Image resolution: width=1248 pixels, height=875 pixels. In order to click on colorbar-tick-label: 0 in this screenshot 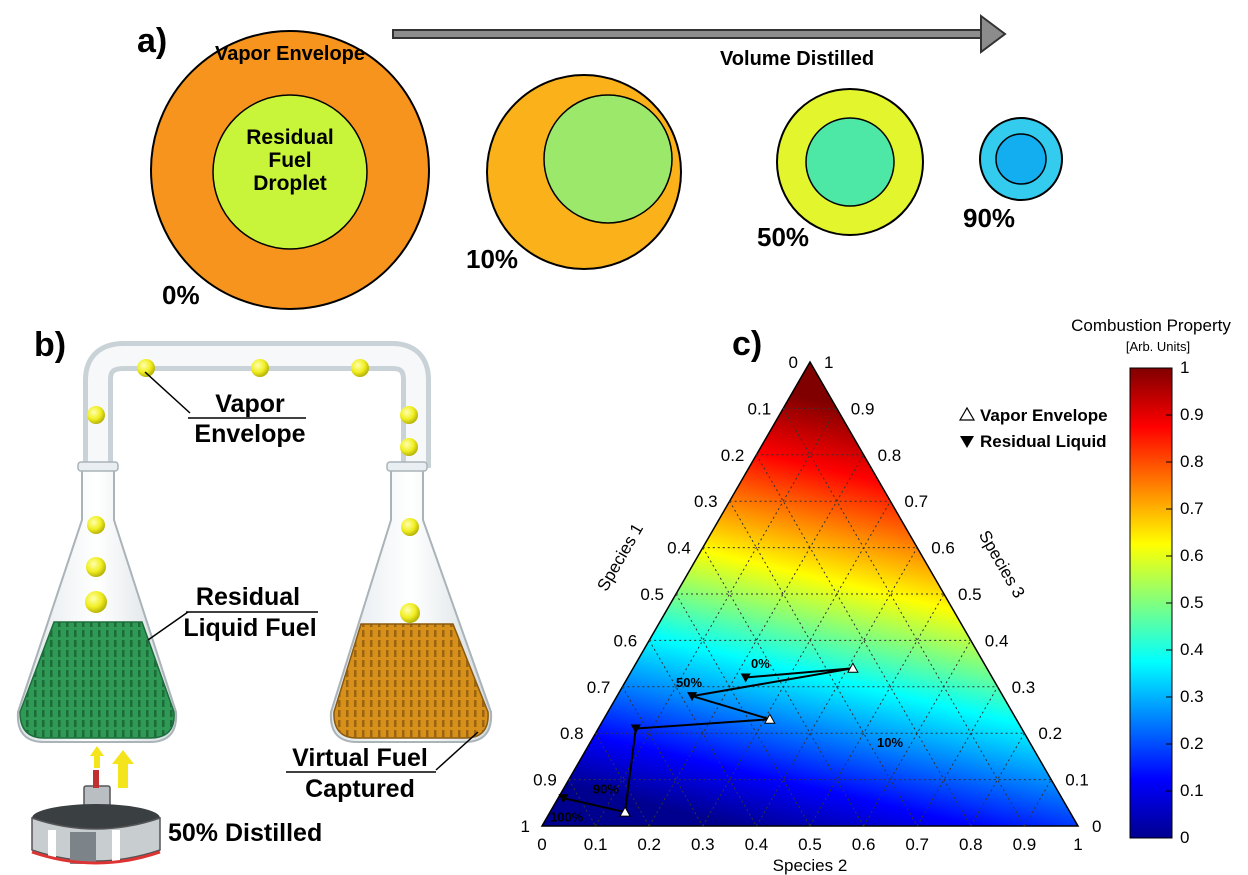, I will do `click(1184, 837)`.